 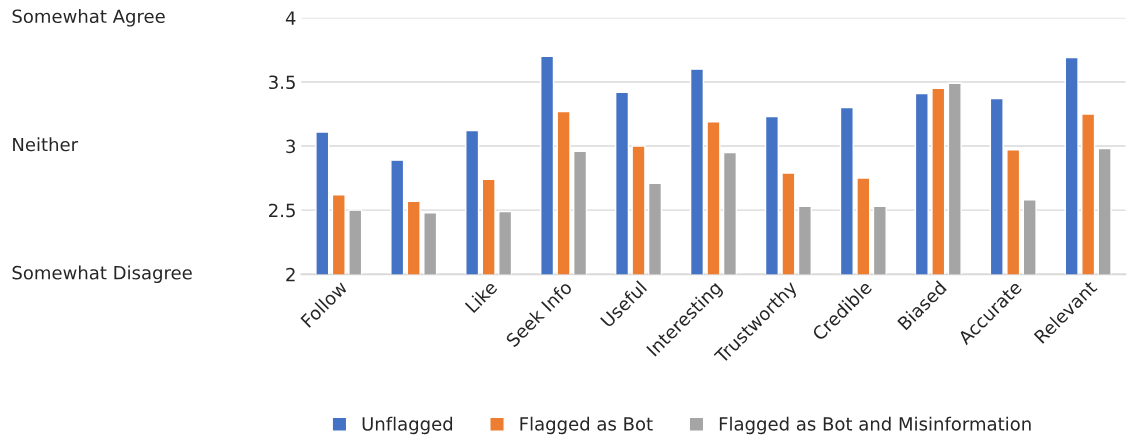 I want to click on y-tick-label: 4, so click(x=290, y=18).